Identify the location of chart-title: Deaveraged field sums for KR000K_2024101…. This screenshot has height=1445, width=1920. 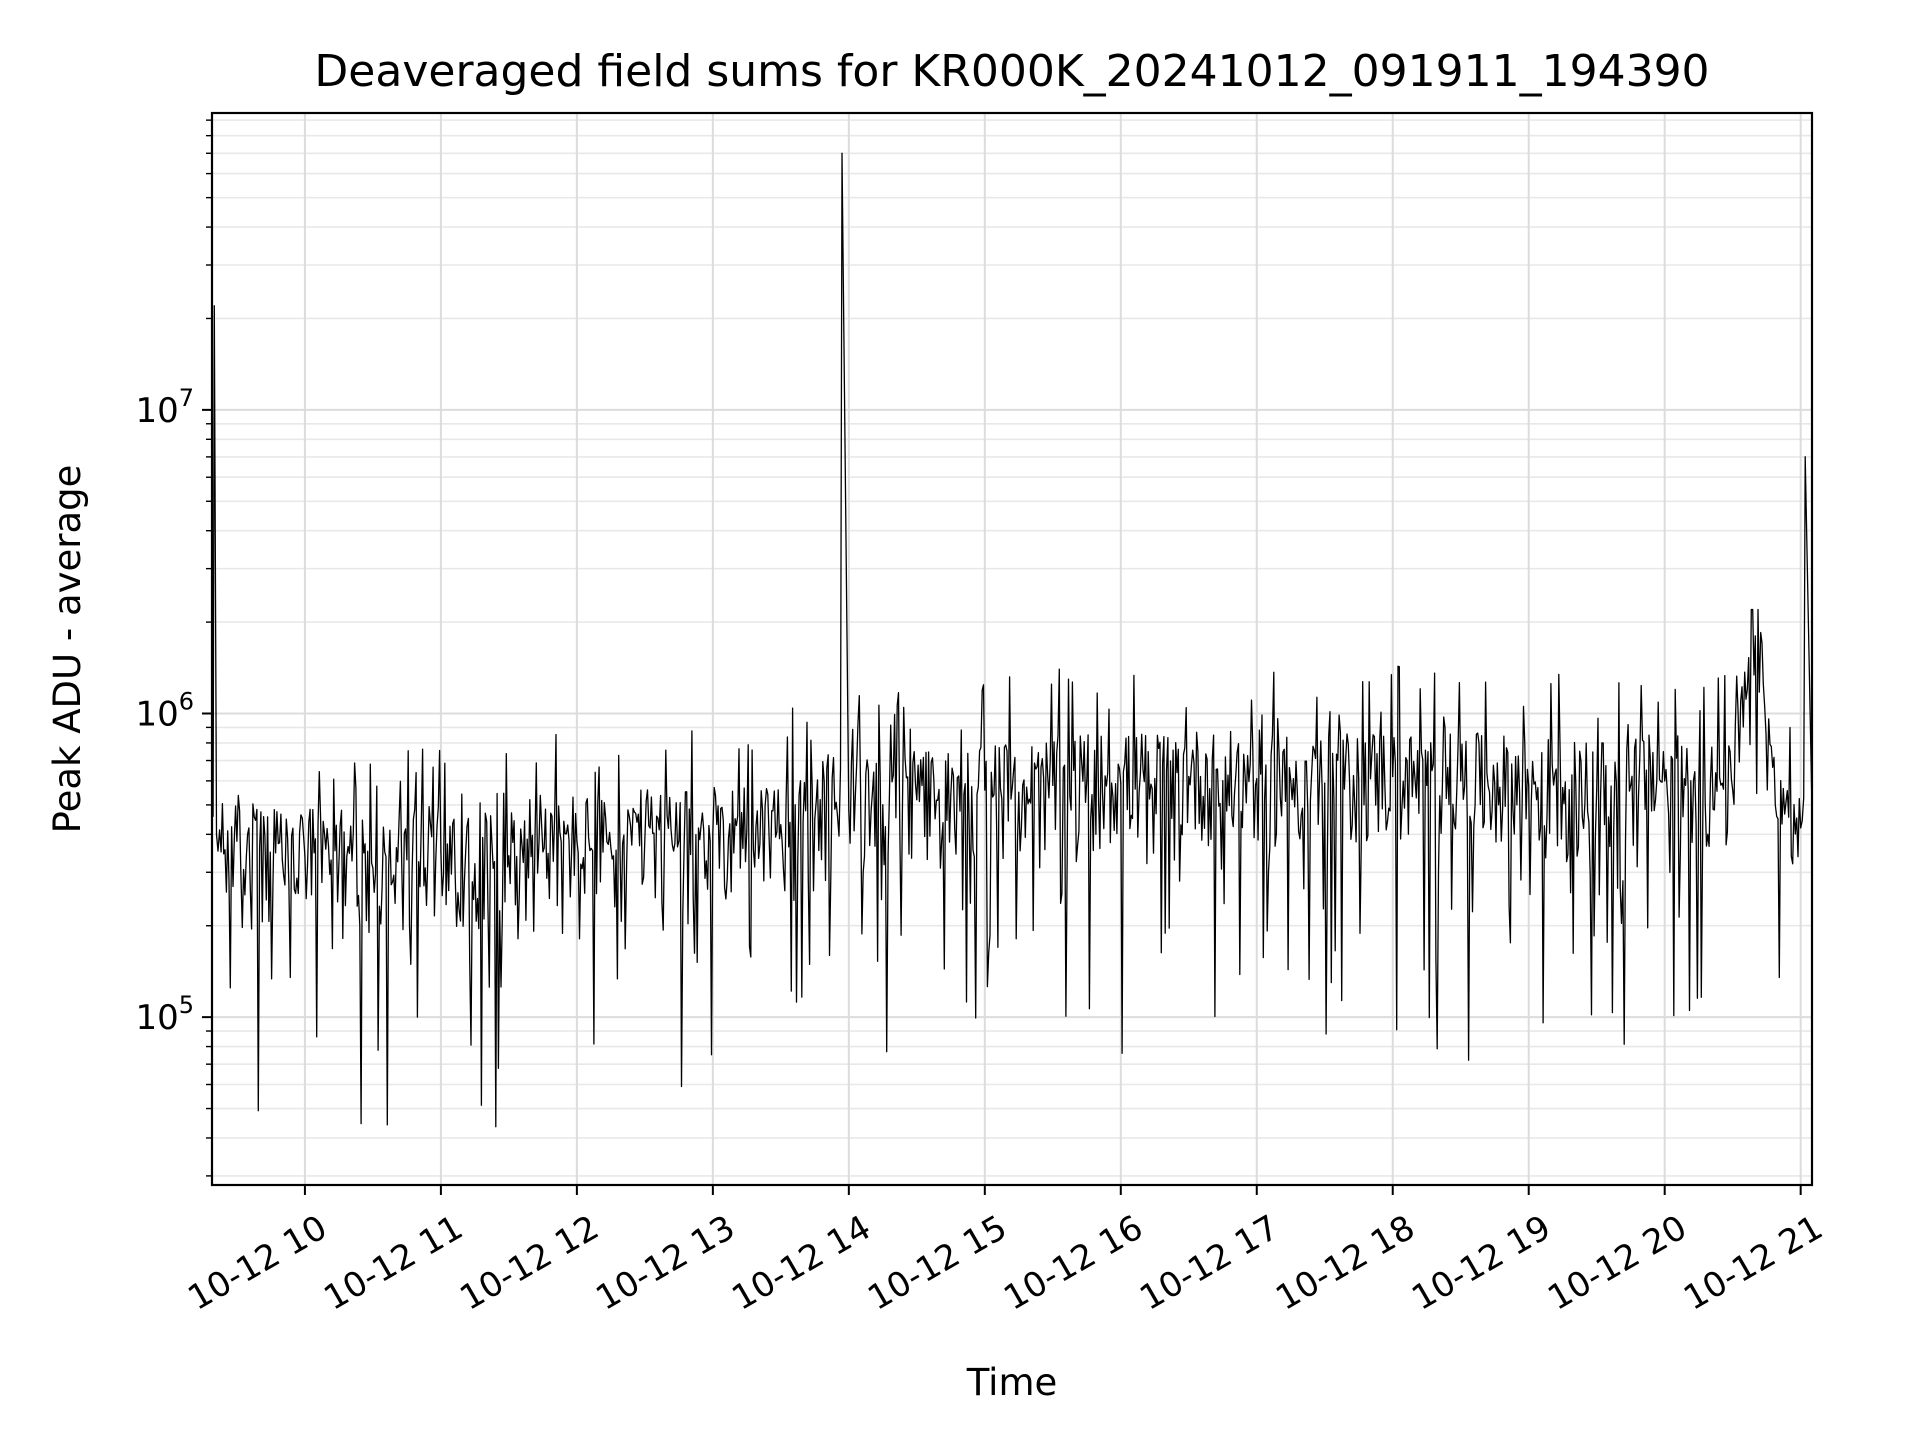
(1011, 71).